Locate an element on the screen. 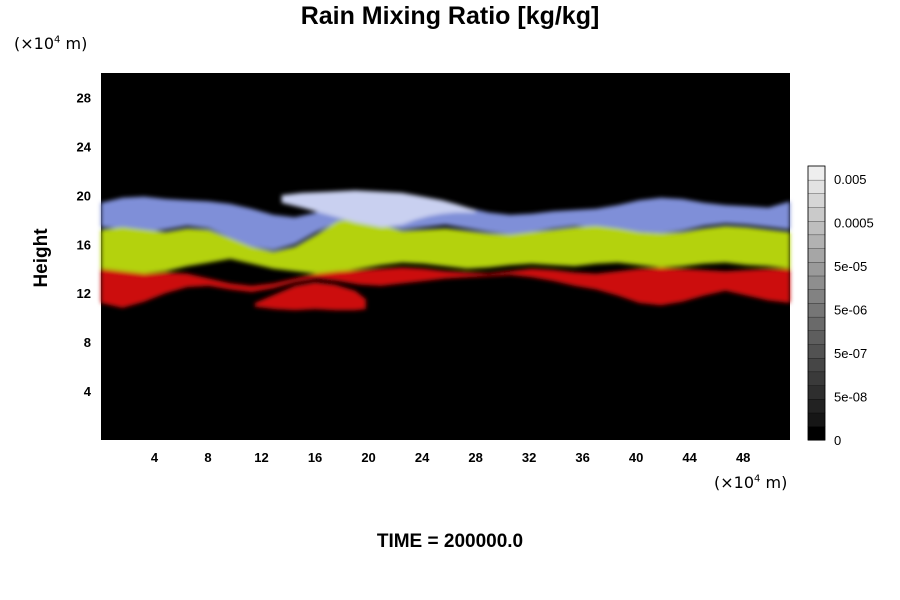  x-unit-exponent: 4 is located at coordinates (757, 479).